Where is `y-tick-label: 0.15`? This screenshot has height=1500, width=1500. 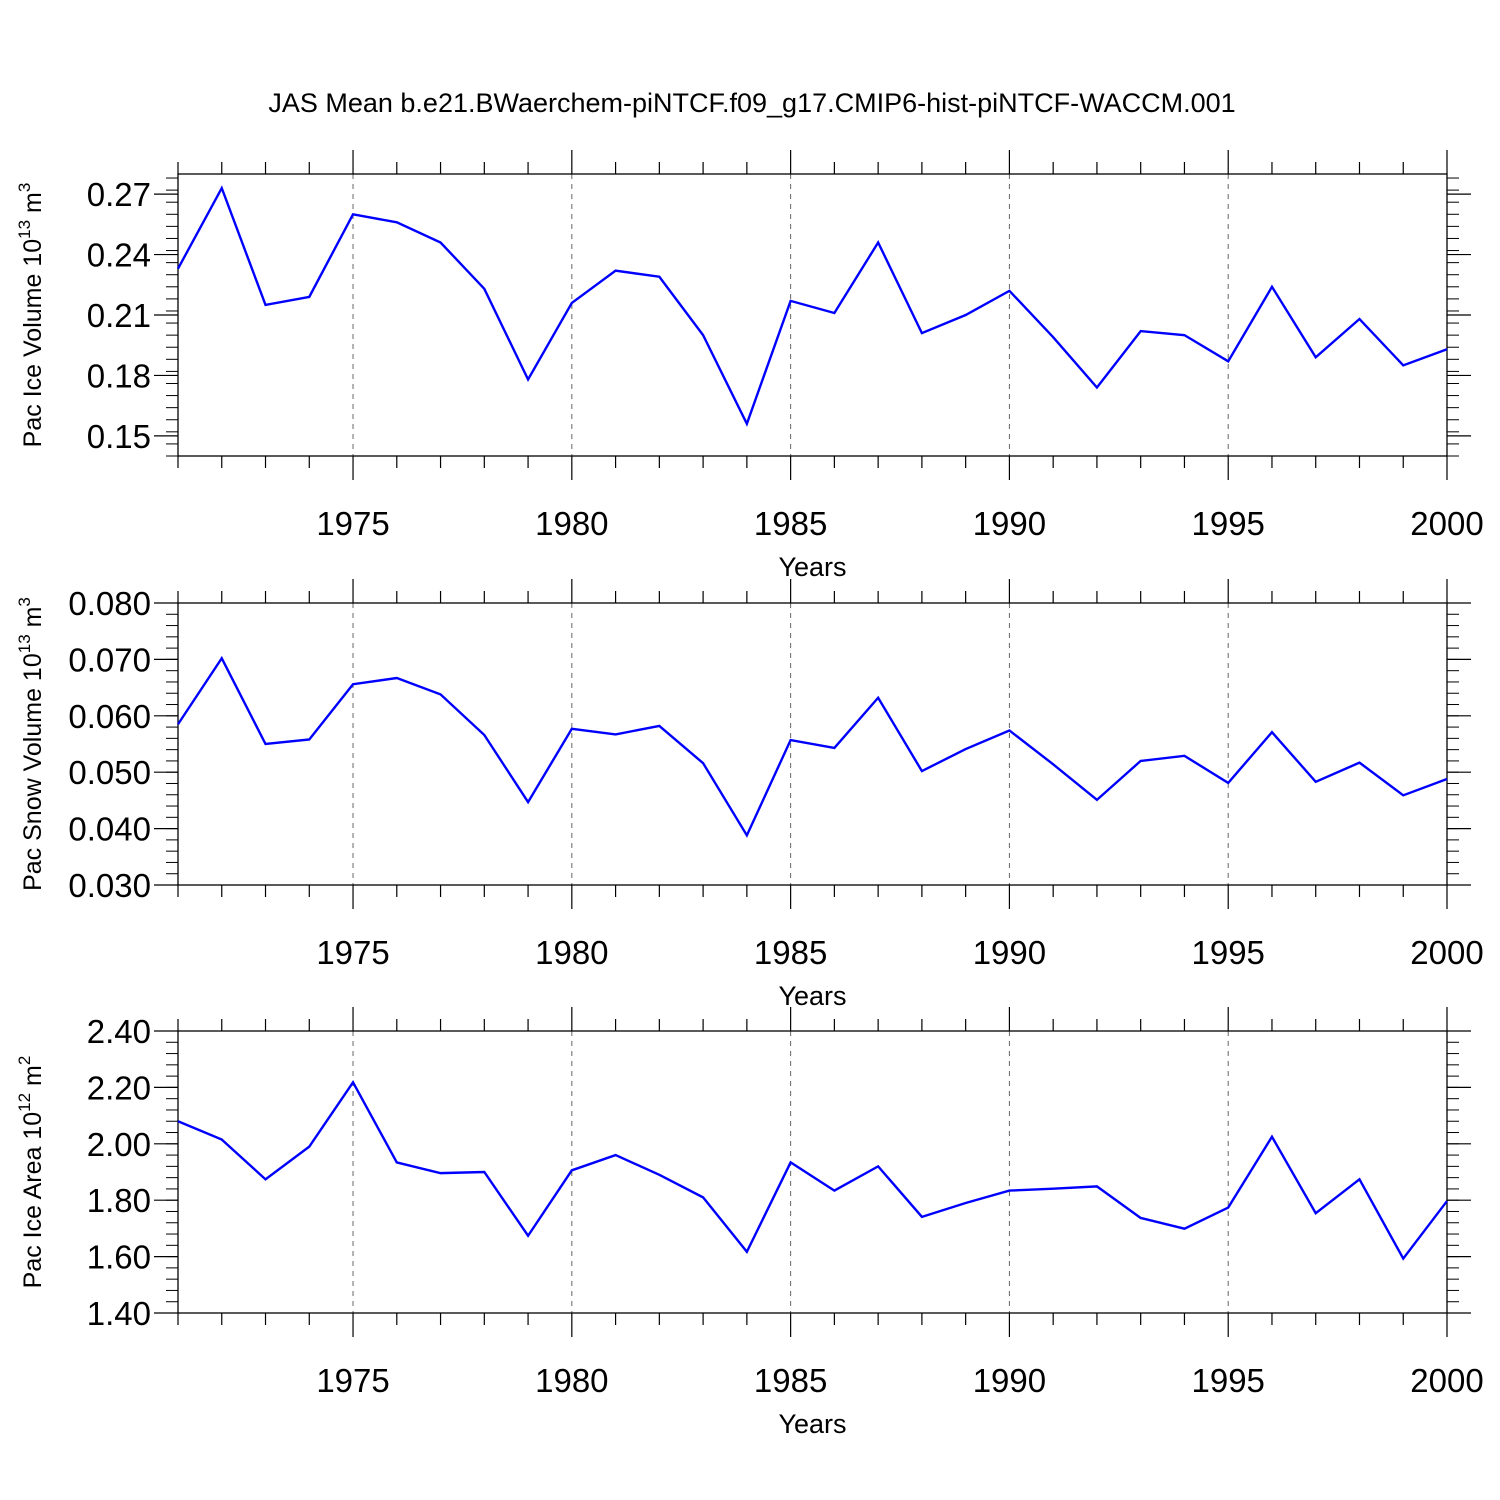 y-tick-label: 0.15 is located at coordinates (119, 436).